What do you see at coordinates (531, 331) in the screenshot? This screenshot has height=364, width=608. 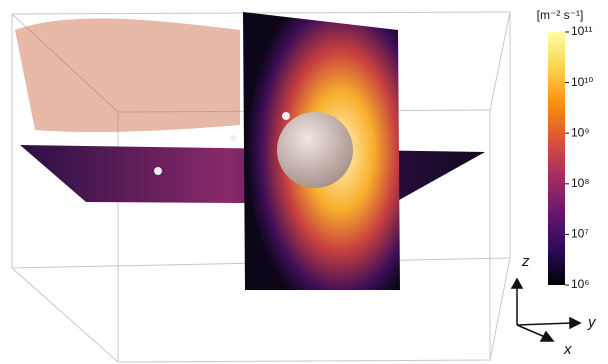 I see `x-arrow` at bounding box center [531, 331].